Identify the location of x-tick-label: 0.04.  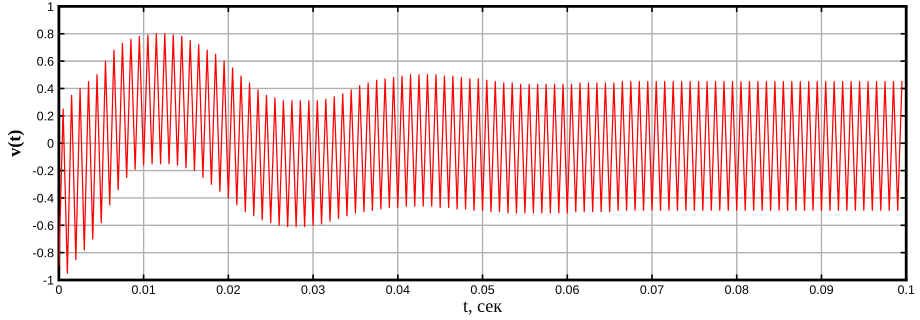
(398, 289).